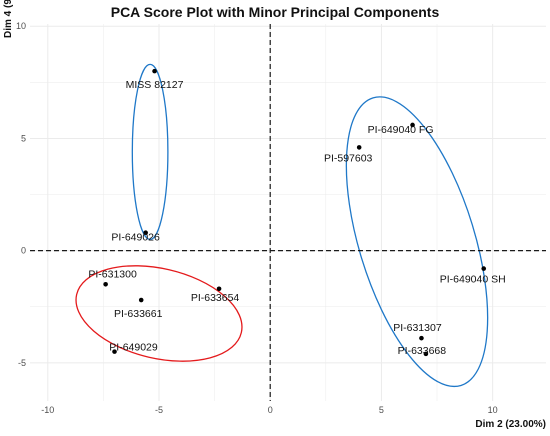  I want to click on y-tick-label: 0, so click(23, 251).